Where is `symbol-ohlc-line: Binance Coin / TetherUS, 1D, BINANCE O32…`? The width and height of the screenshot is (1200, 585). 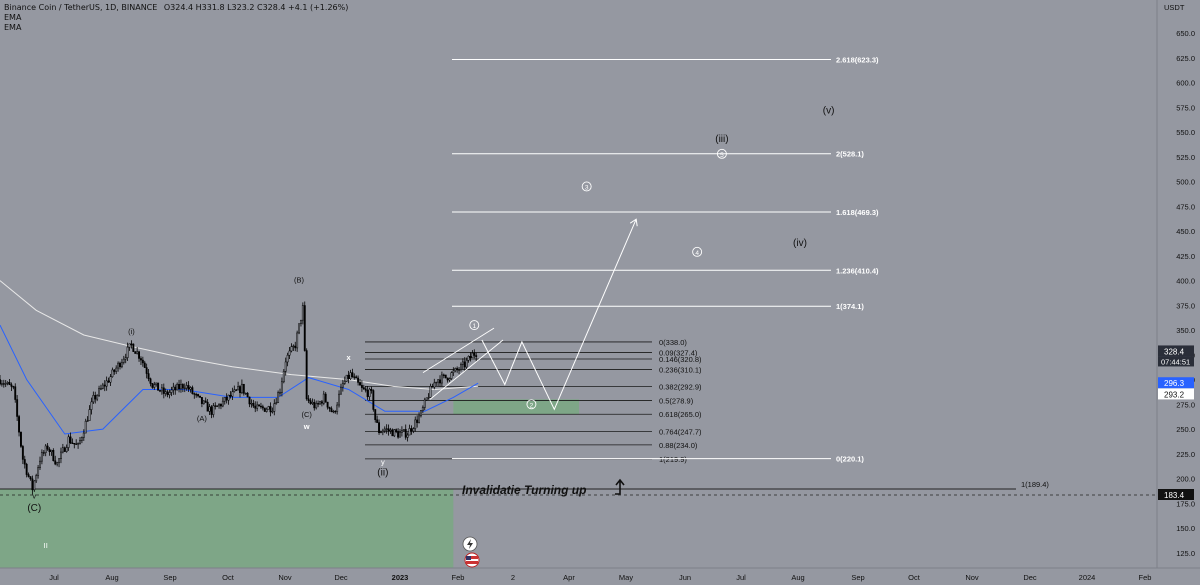
symbol-ohlc-line: Binance Coin / TetherUS, 1D, BINANCE O32… is located at coordinates (176, 8).